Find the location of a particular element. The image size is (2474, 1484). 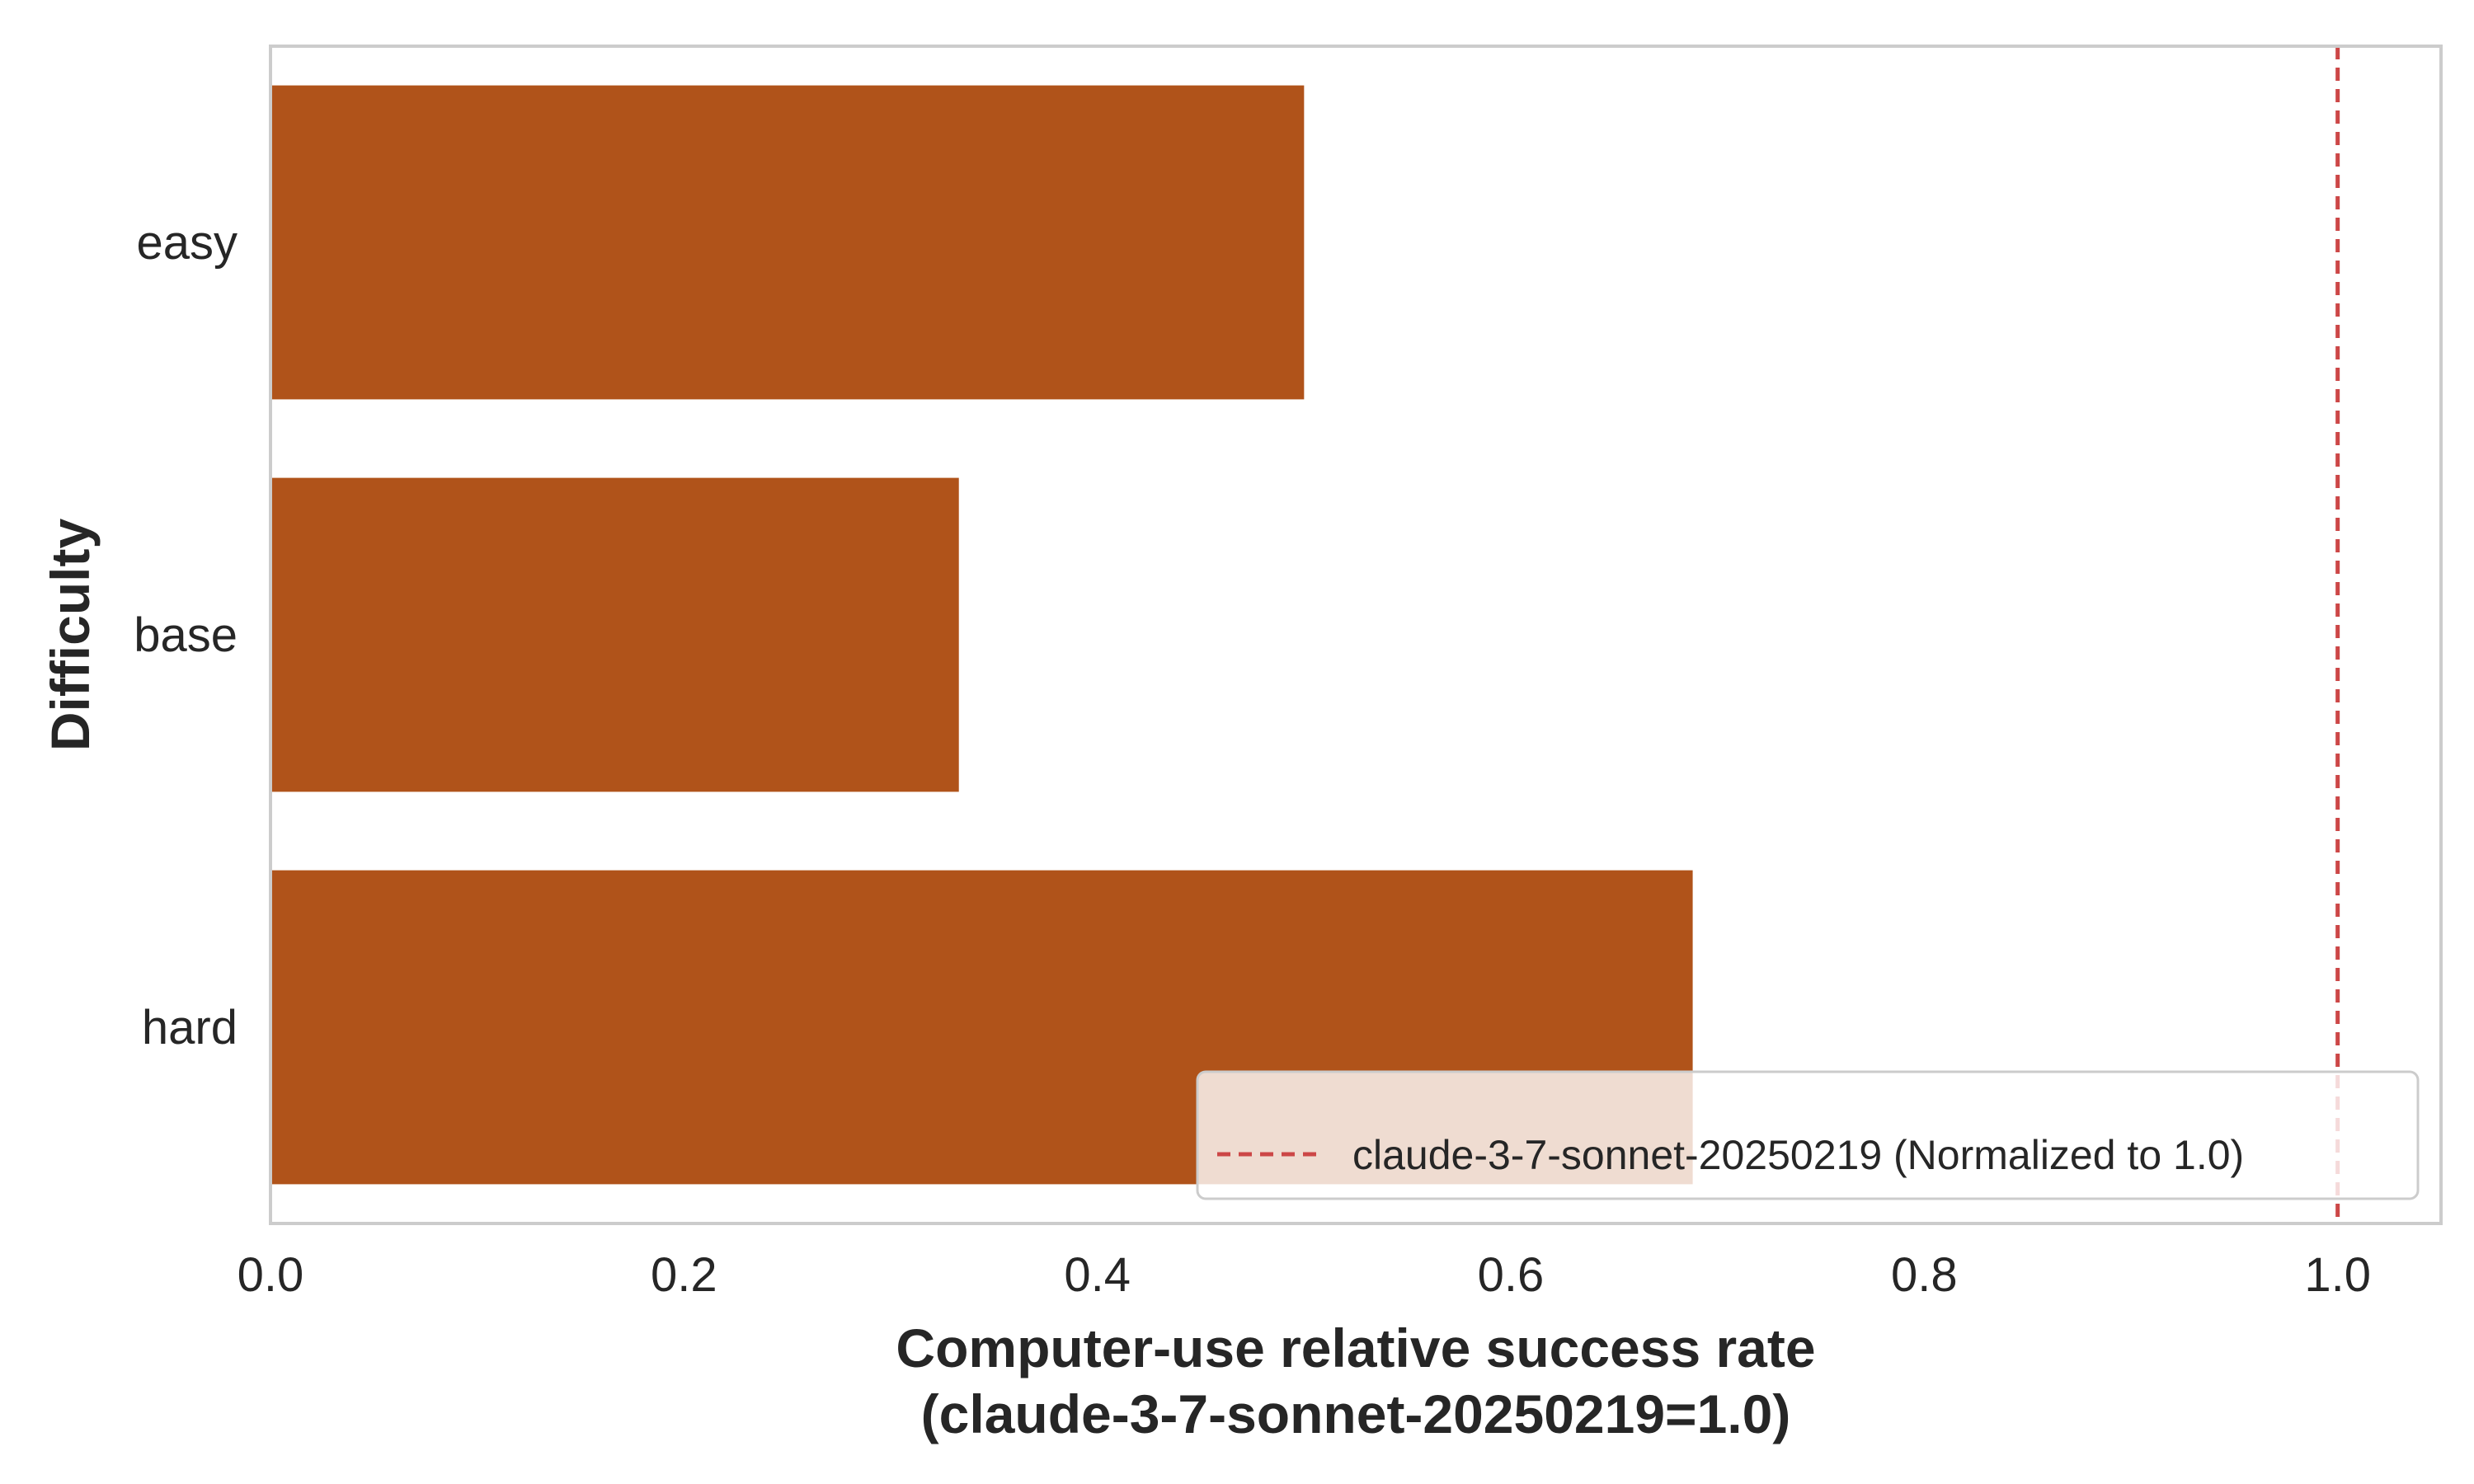

x-tick-label: 0.6 is located at coordinates (1511, 1275).